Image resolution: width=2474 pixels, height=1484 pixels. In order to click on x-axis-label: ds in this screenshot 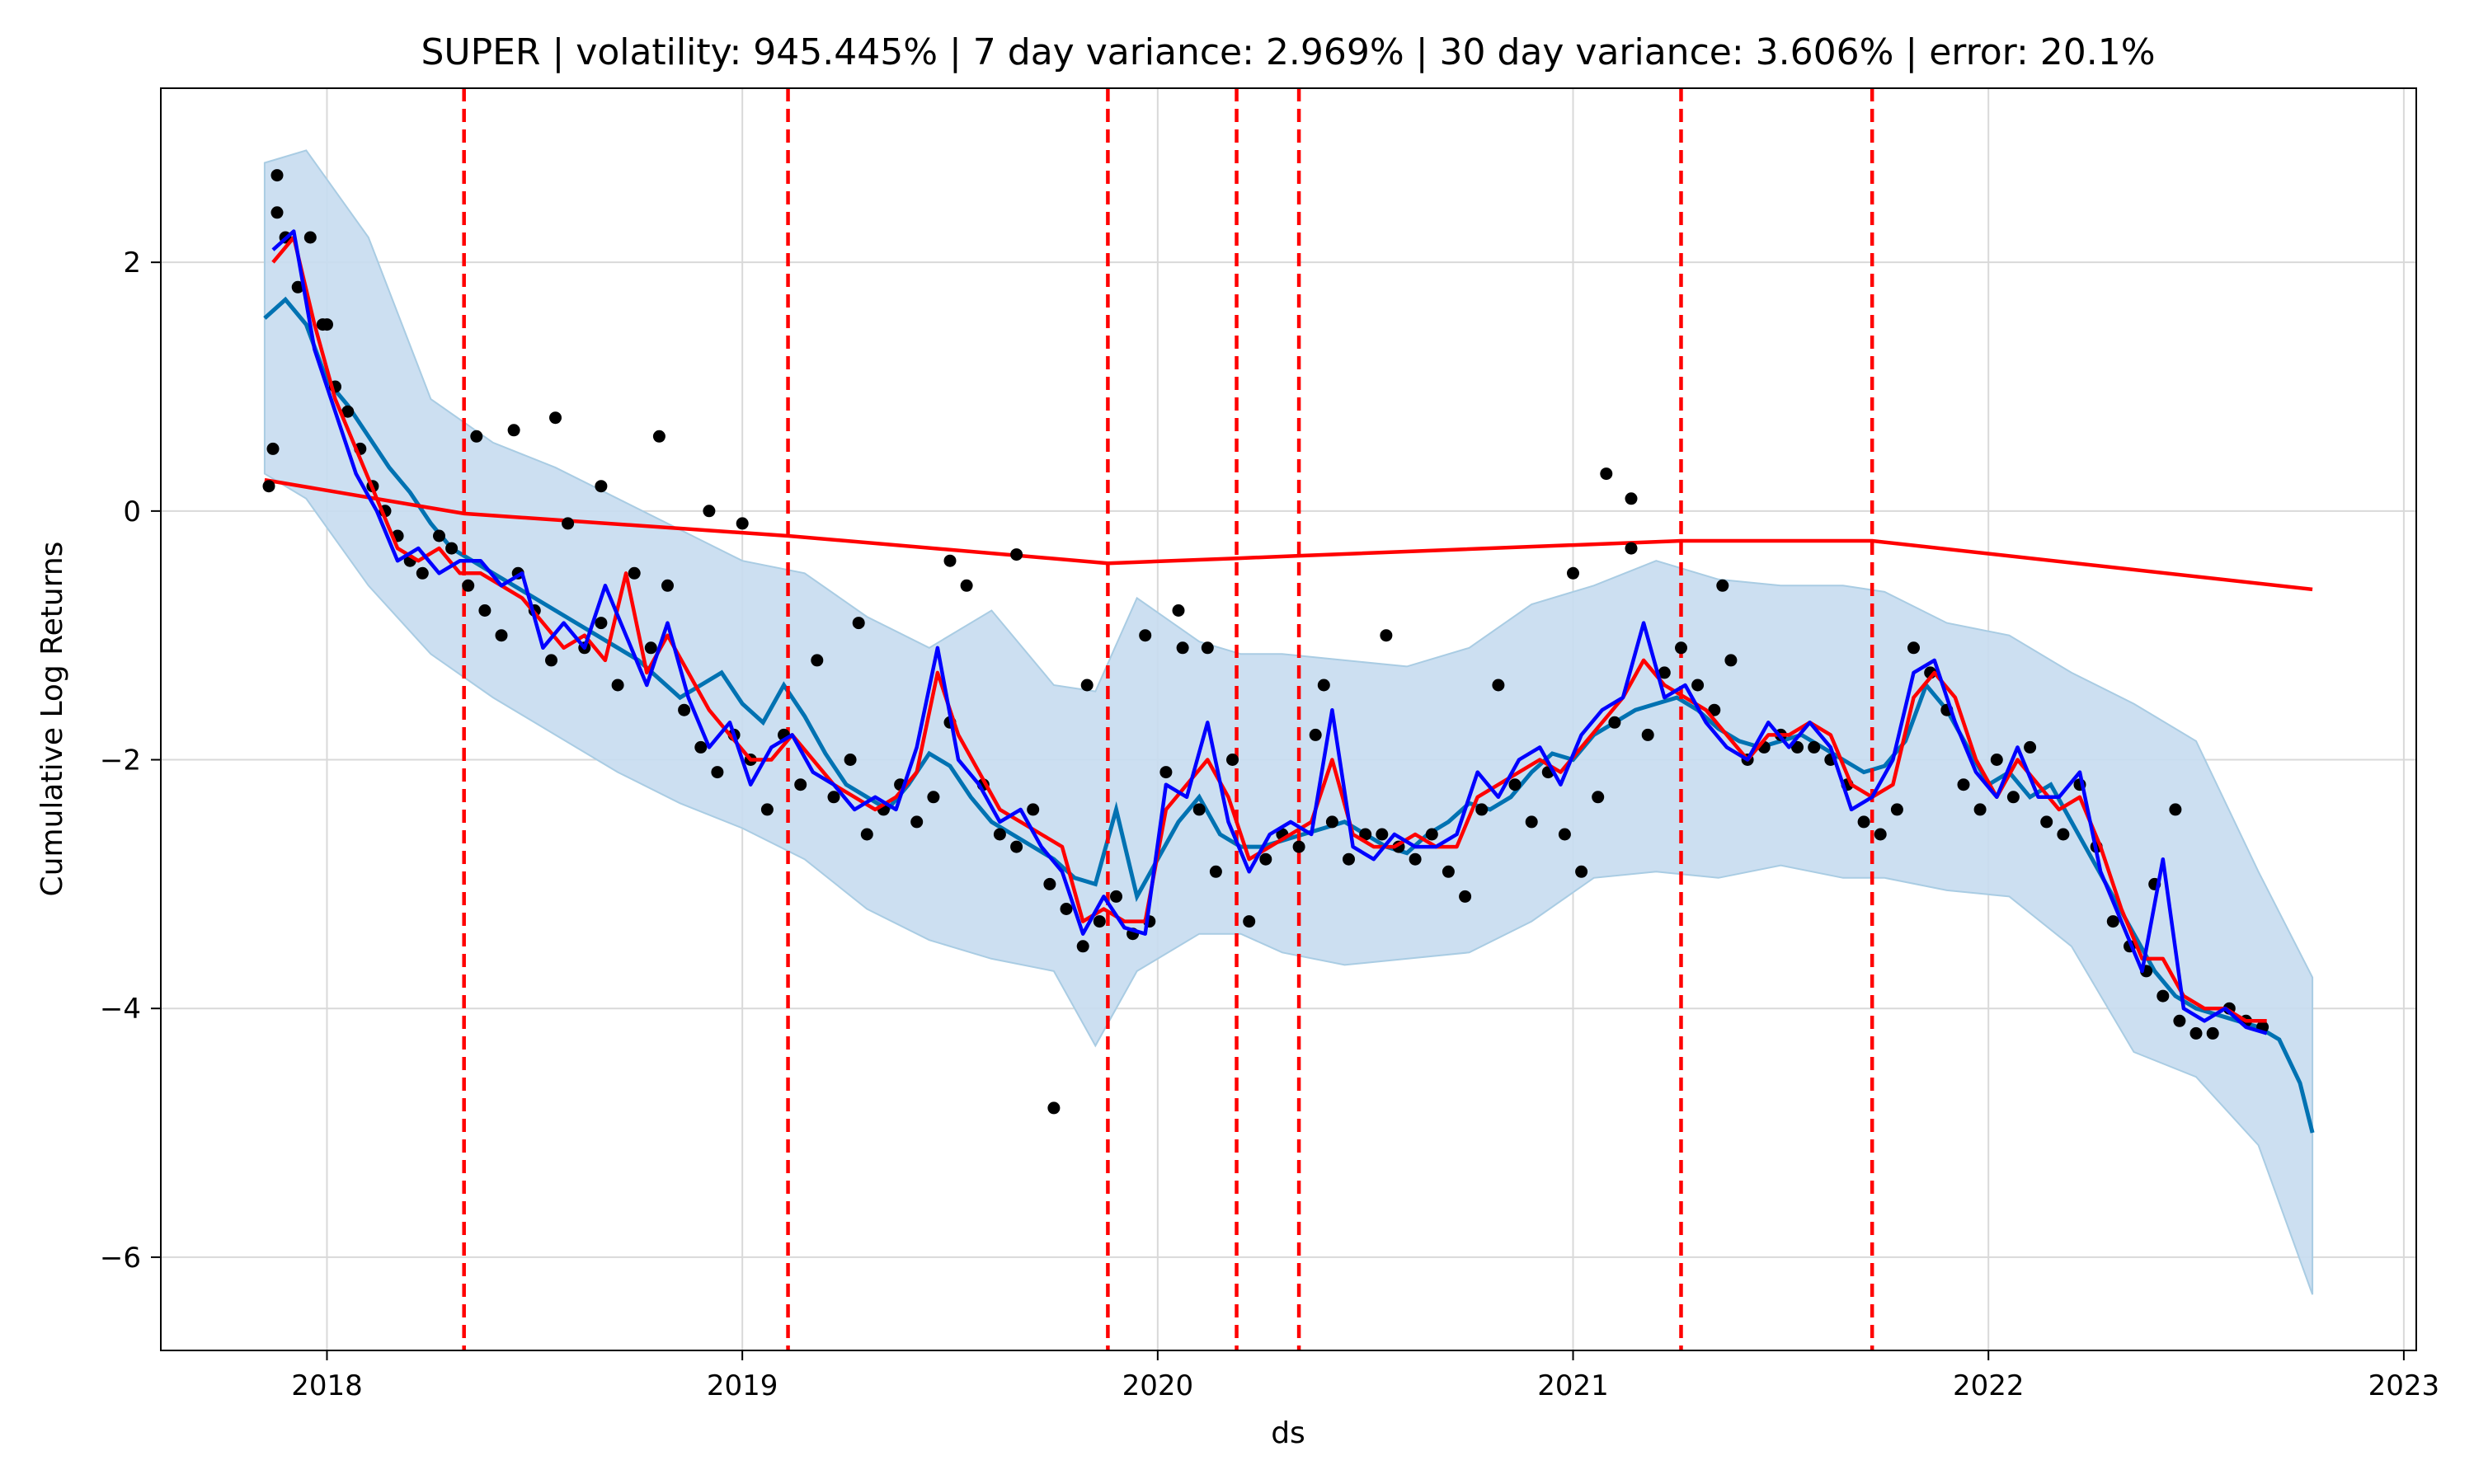, I will do `click(1288, 1433)`.